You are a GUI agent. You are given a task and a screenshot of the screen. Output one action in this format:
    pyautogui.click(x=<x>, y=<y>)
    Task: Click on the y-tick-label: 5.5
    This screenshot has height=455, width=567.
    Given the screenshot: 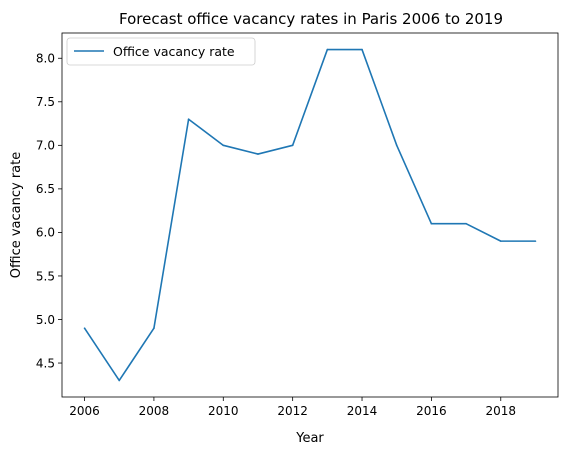 What is the action you would take?
    pyautogui.click(x=45, y=276)
    